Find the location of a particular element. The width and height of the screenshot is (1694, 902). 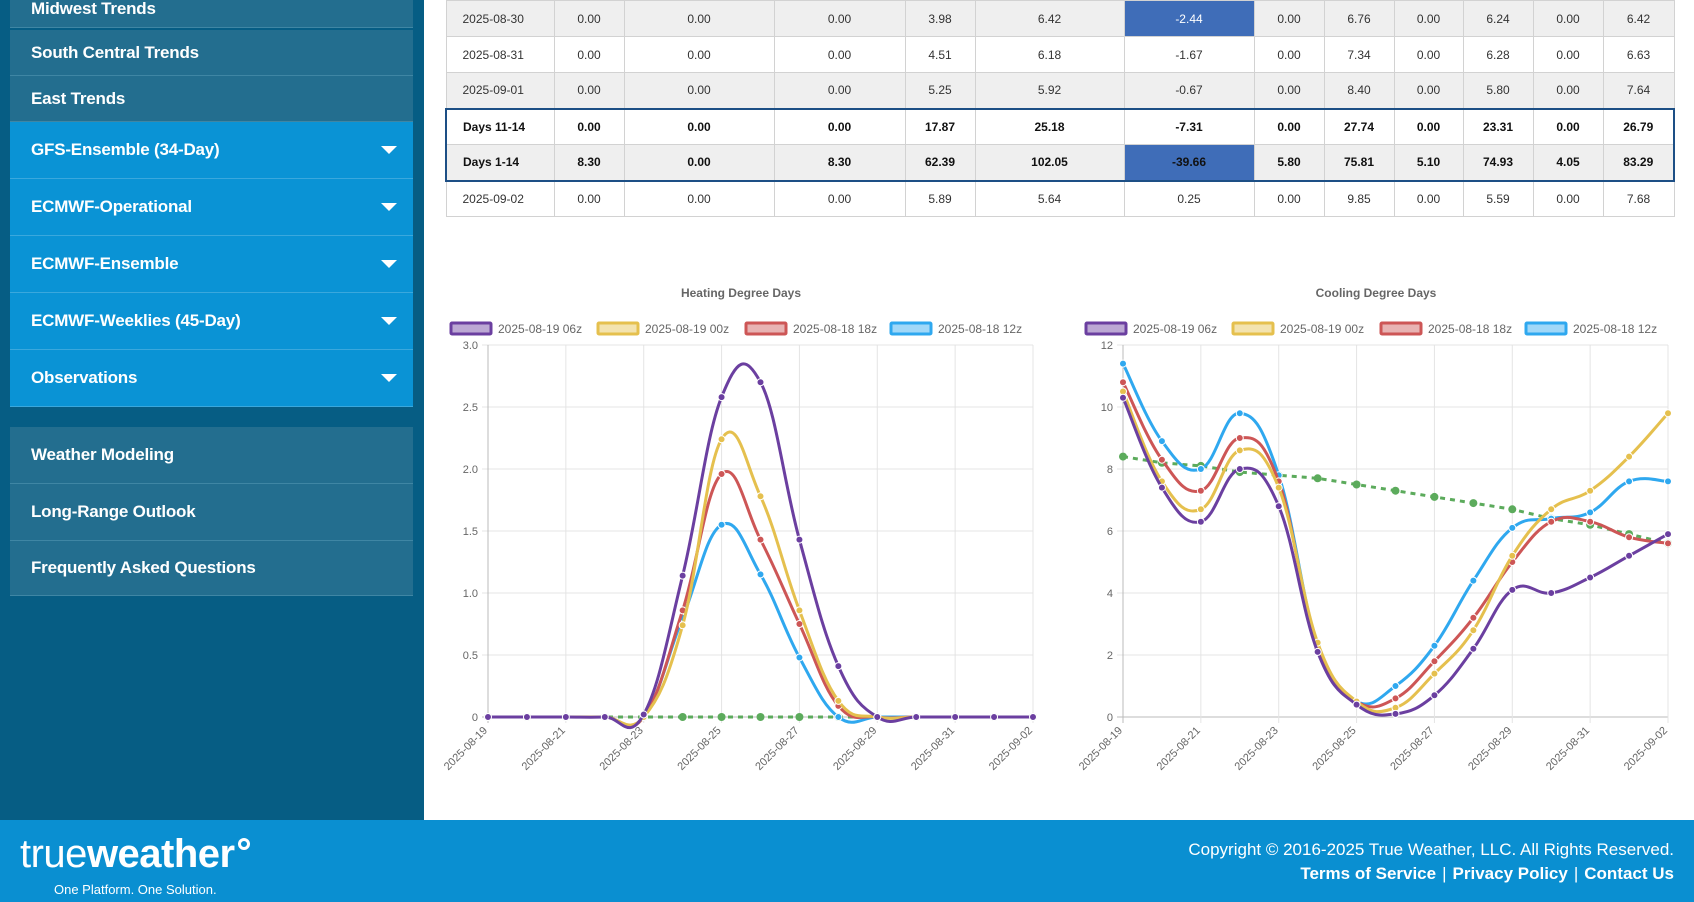

value-cell: 27.74 is located at coordinates (1359, 126).